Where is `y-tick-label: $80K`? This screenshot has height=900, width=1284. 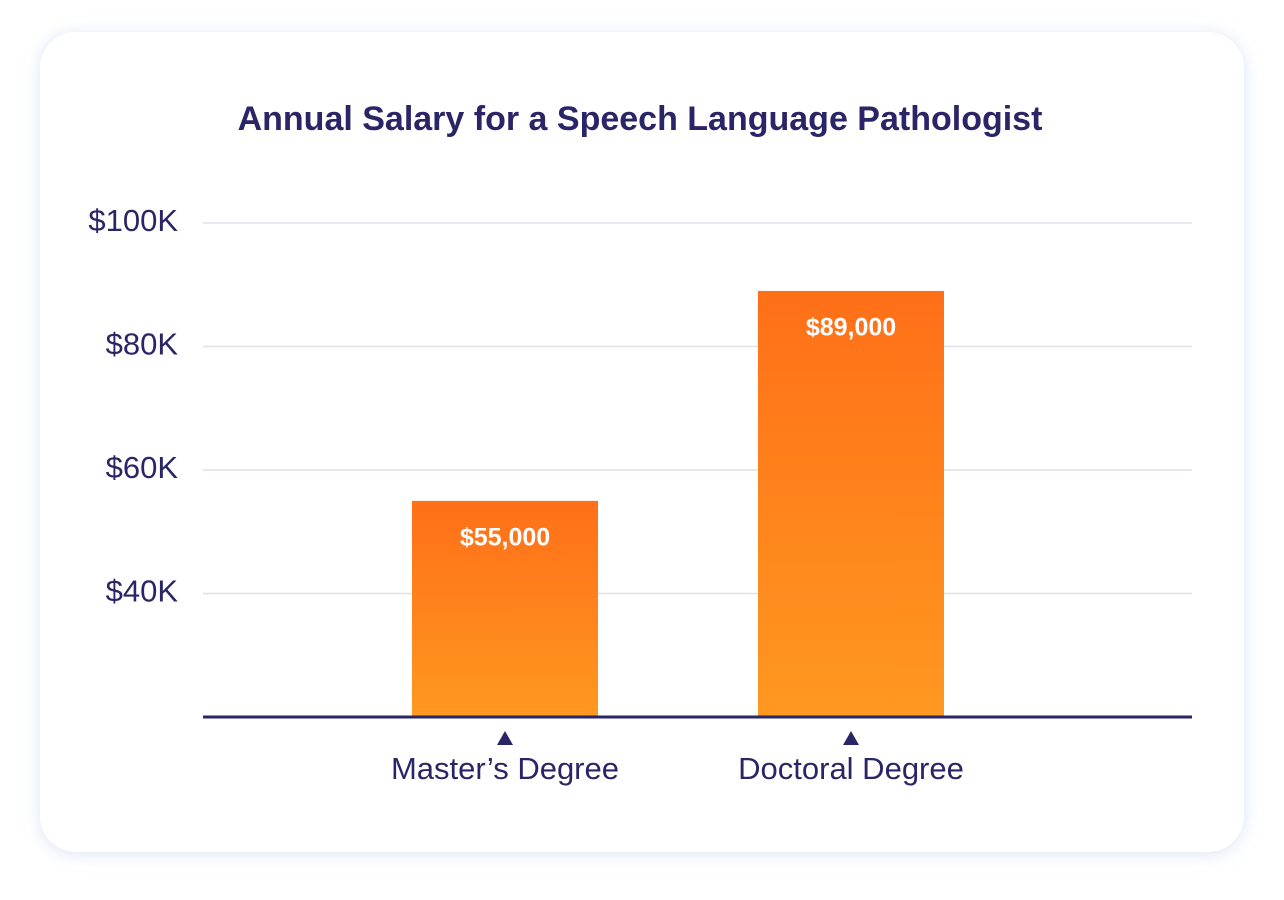
y-tick-label: $80K is located at coordinates (142, 344).